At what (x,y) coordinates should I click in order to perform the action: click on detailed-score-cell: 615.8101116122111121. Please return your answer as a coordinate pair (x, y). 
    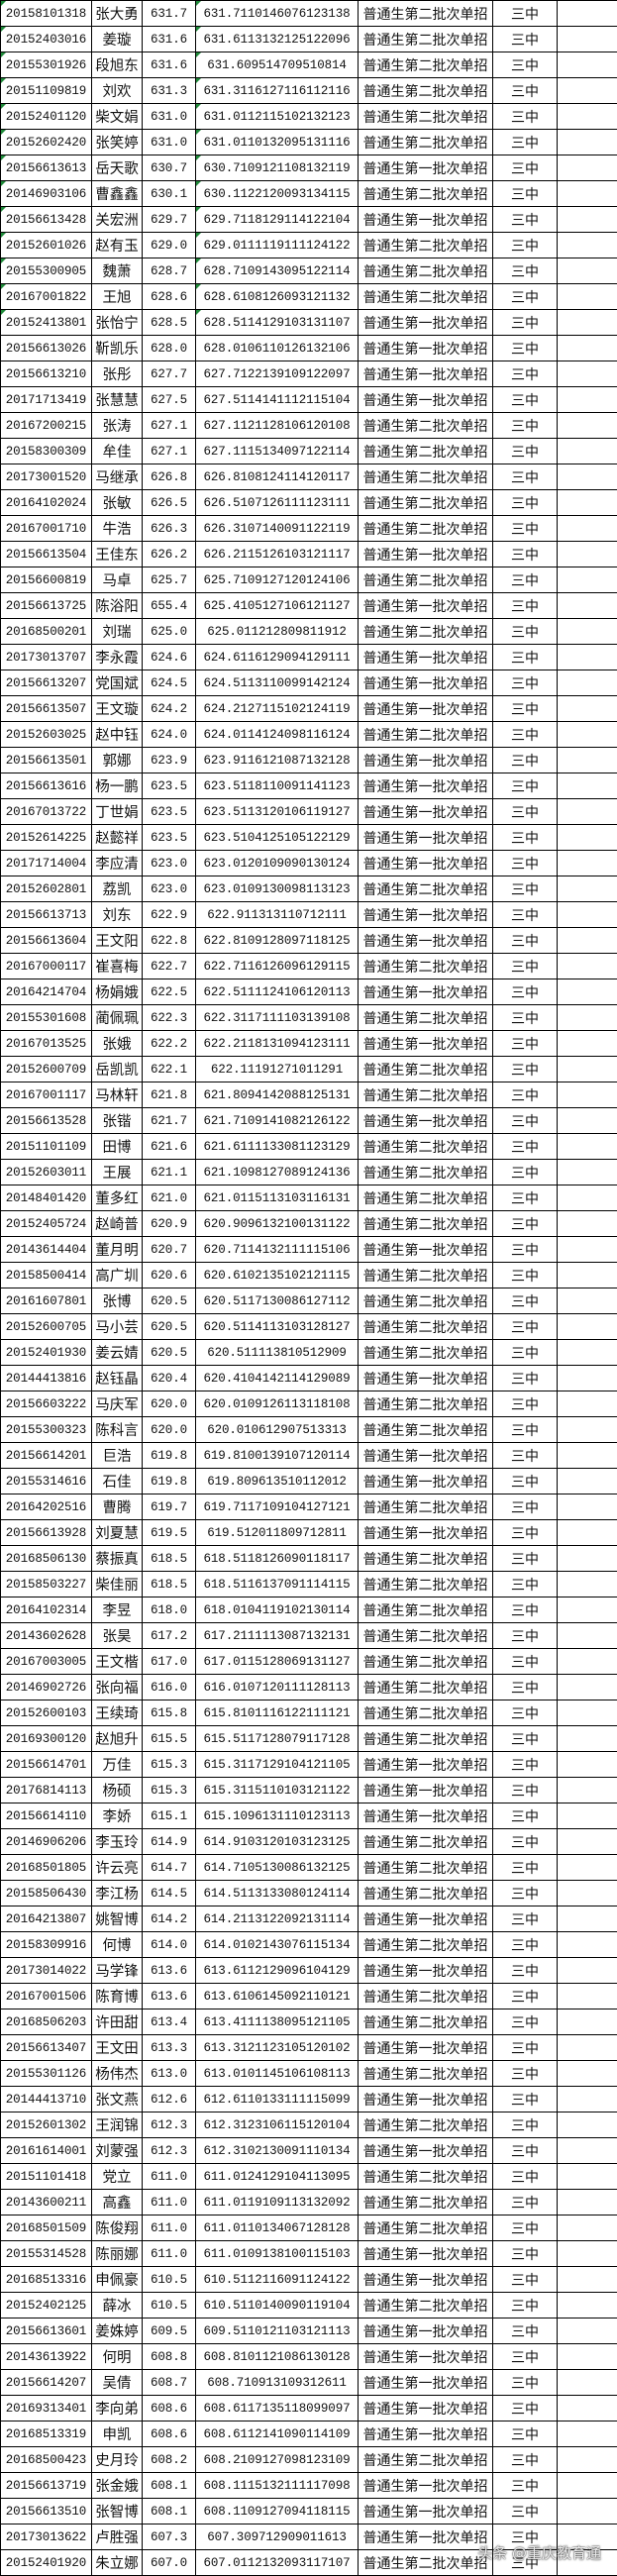
    Looking at the image, I should click on (277, 1713).